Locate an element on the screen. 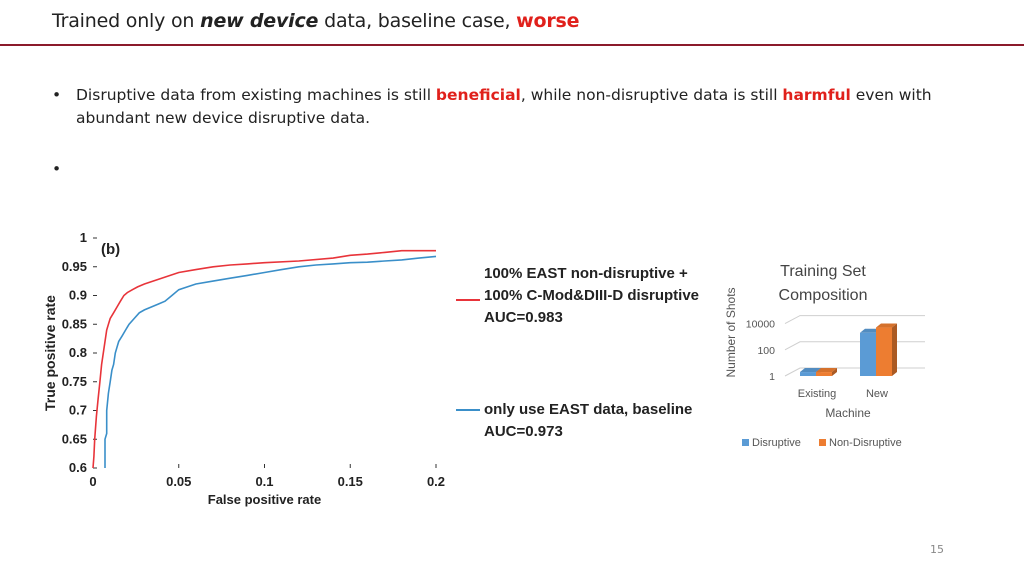  x-tick-label: New is located at coordinates (877, 394).